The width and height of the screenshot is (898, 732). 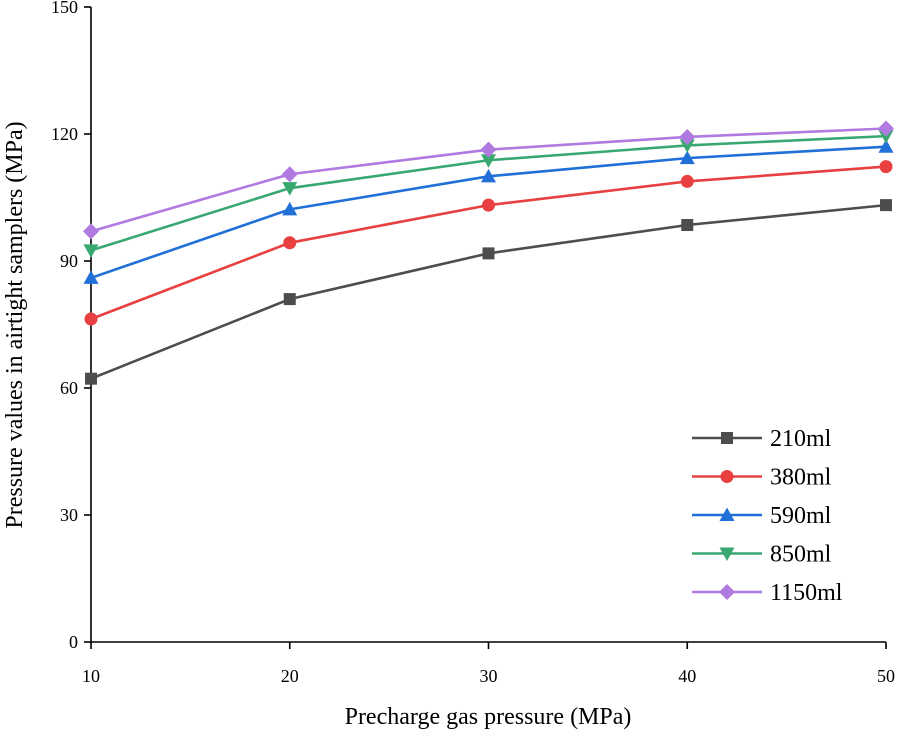 What do you see at coordinates (64, 134) in the screenshot?
I see `y-tick-label: 120` at bounding box center [64, 134].